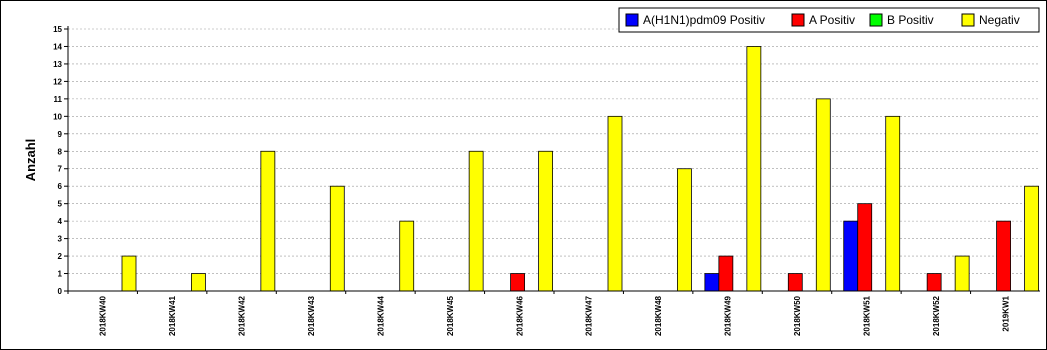  Describe the element at coordinates (1031, 238) in the screenshot. I see `bar-negativ-2019kw1` at that location.